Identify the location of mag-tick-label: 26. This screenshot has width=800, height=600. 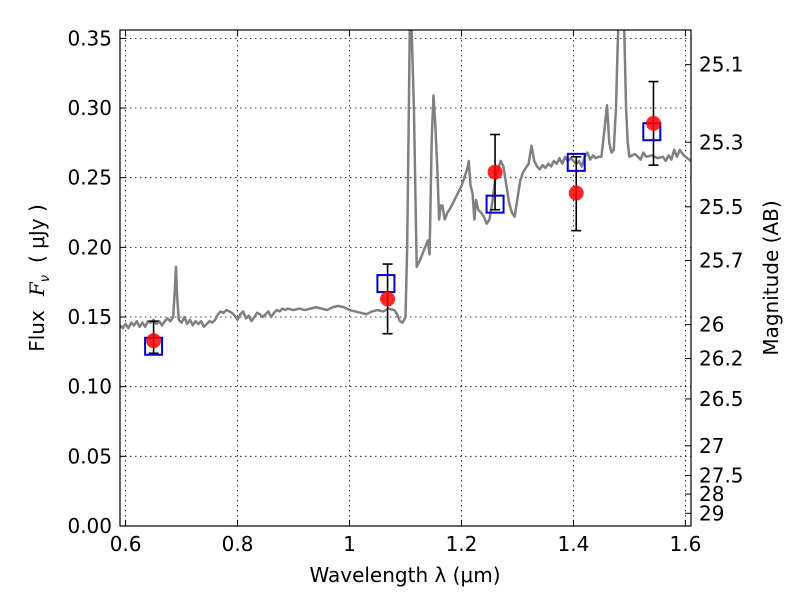
(711, 325).